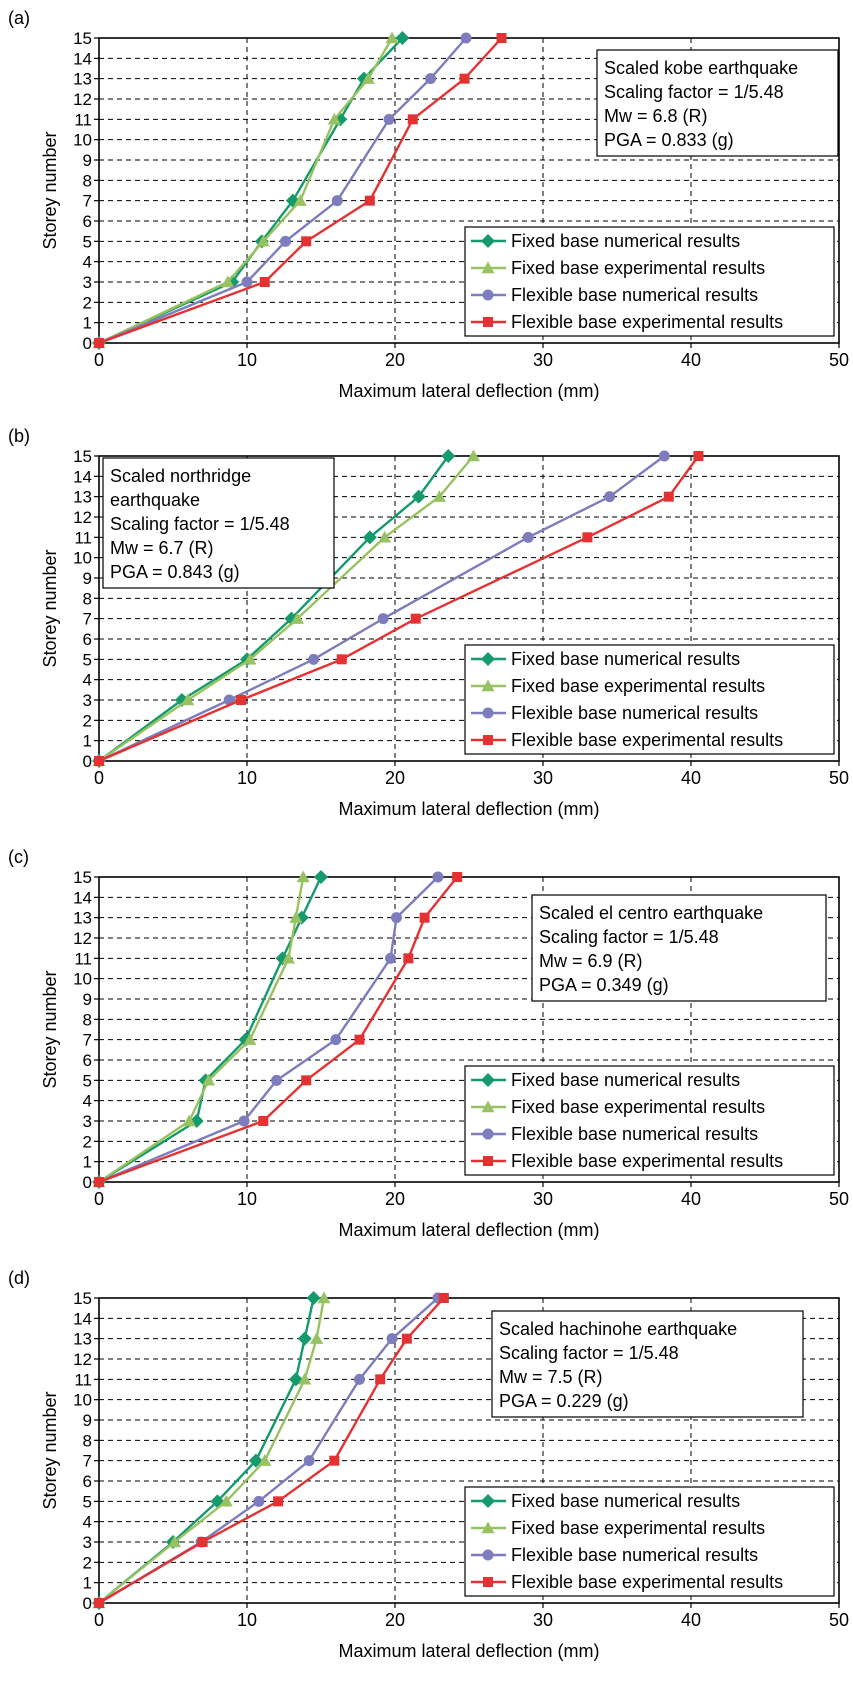 This screenshot has width=853, height=1683. What do you see at coordinates (468, 391) in the screenshot?
I see `x-axis-label: Maximum lateral deflection (mm)` at bounding box center [468, 391].